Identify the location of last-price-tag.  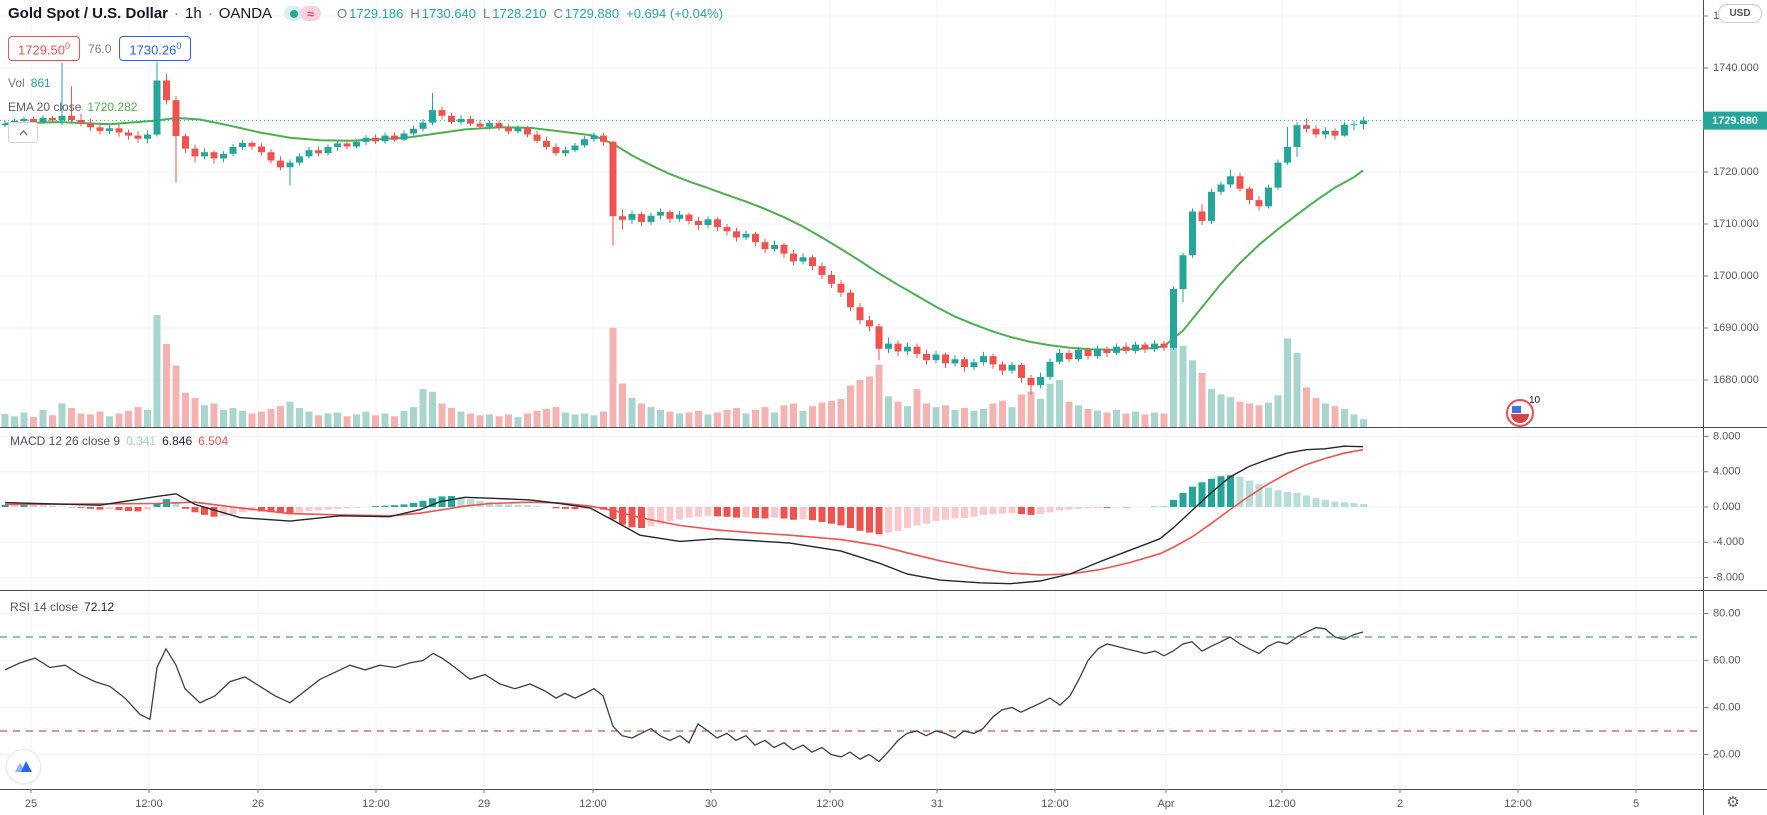
(1735, 120).